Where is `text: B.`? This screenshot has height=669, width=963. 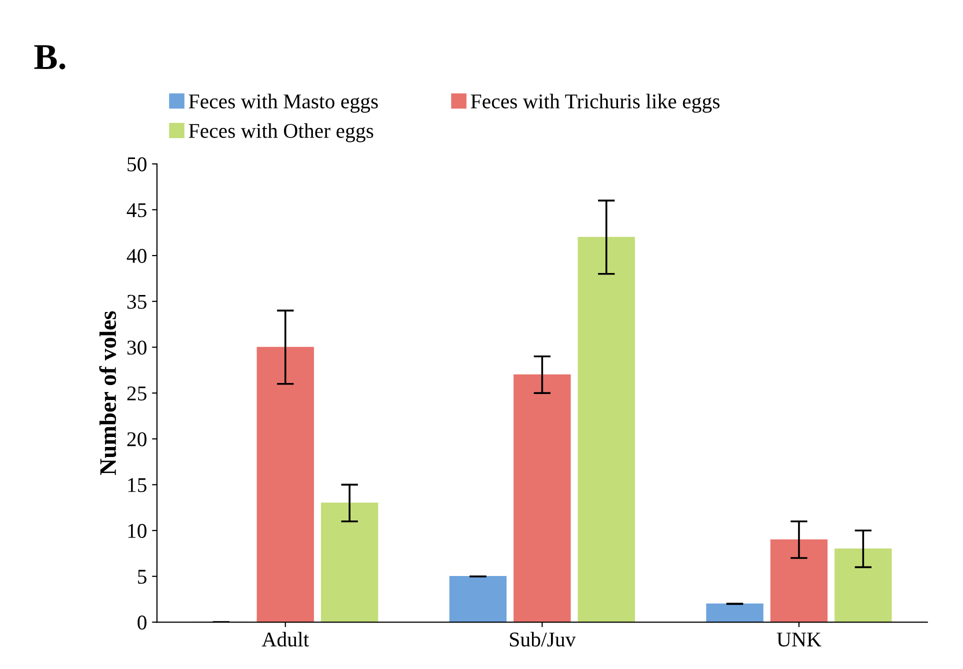
text: B. is located at coordinates (50, 57).